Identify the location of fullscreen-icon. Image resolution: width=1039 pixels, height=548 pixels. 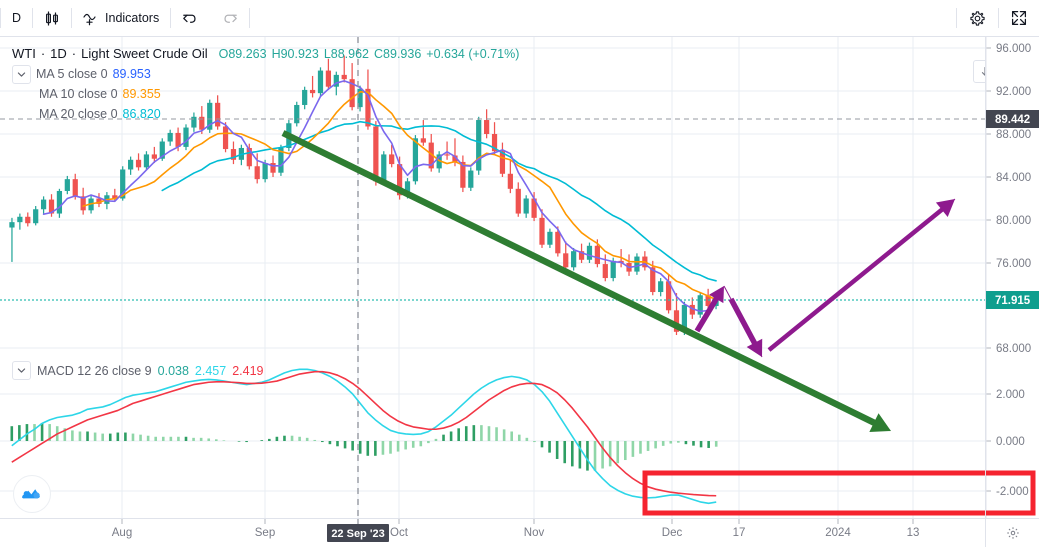
(1019, 18).